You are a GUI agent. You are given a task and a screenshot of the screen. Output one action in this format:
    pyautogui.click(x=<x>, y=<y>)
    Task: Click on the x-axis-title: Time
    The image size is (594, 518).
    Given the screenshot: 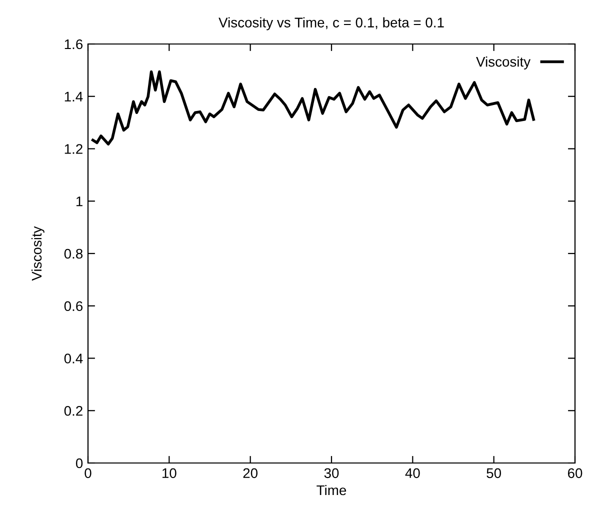 What is the action you would take?
    pyautogui.click(x=331, y=490)
    